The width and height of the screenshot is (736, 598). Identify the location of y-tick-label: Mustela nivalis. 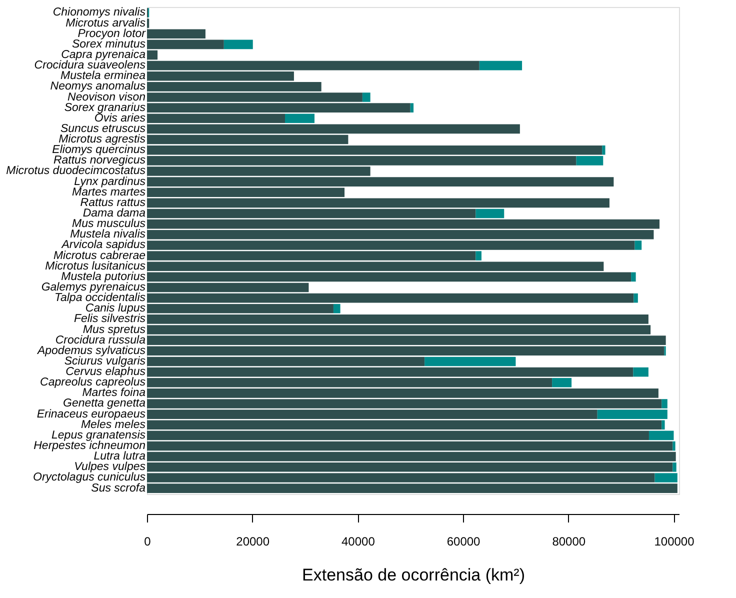
(108, 234).